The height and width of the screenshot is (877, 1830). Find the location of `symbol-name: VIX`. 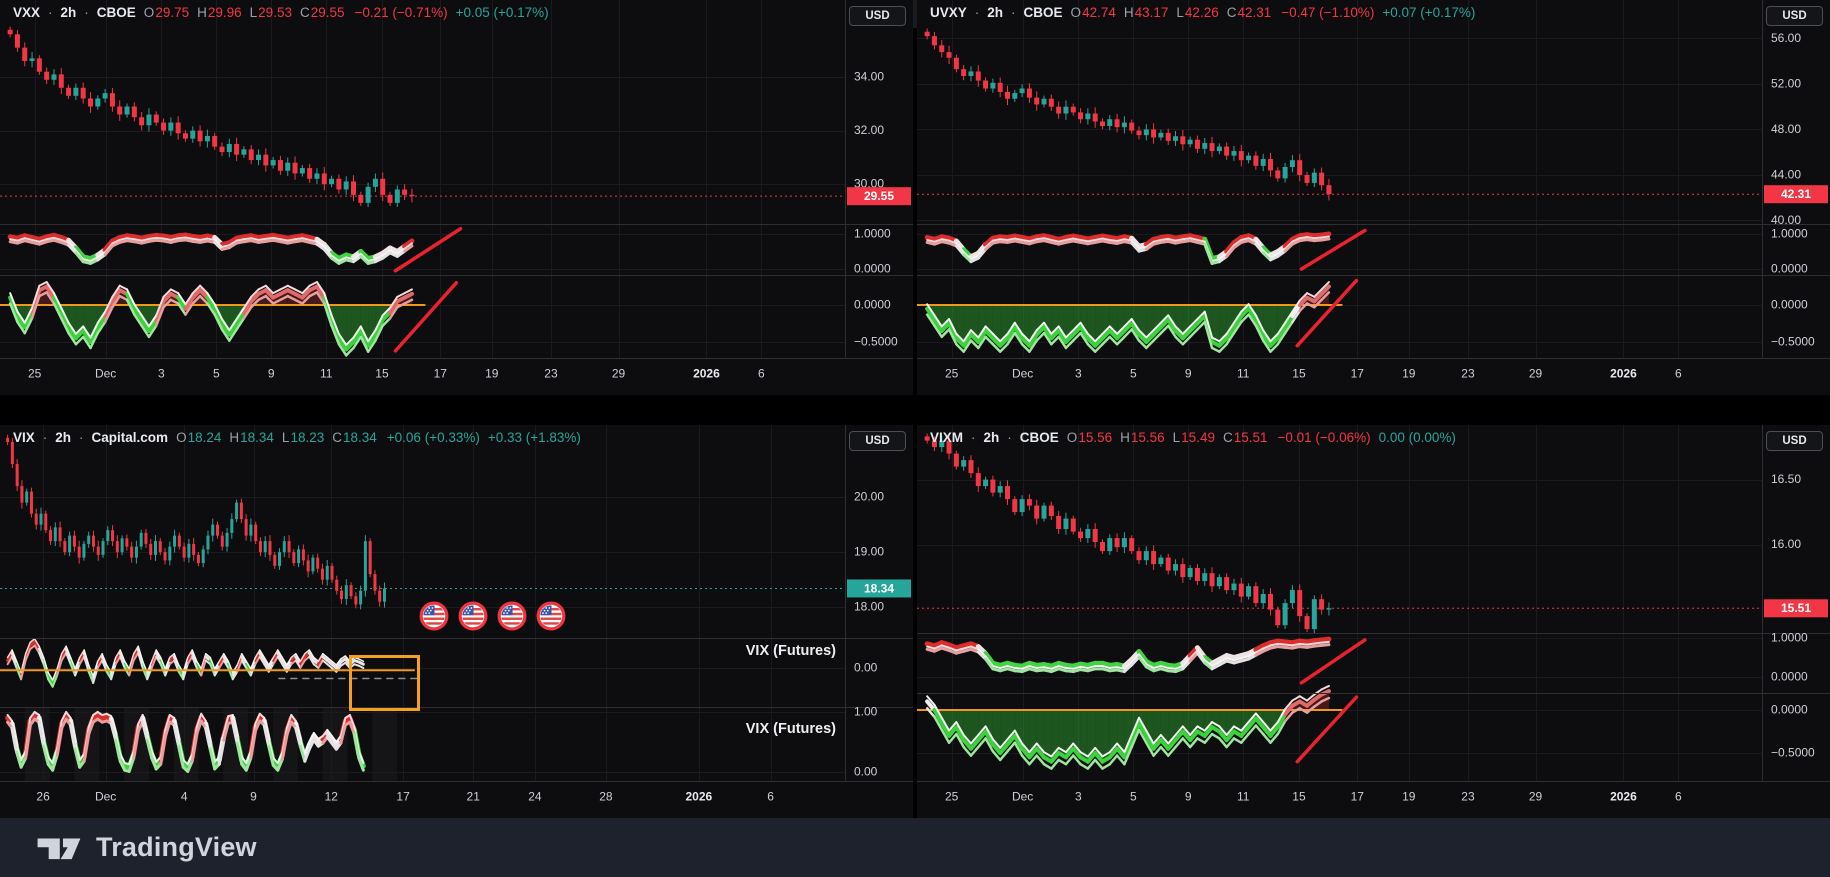

symbol-name: VIX is located at coordinates (24, 437).